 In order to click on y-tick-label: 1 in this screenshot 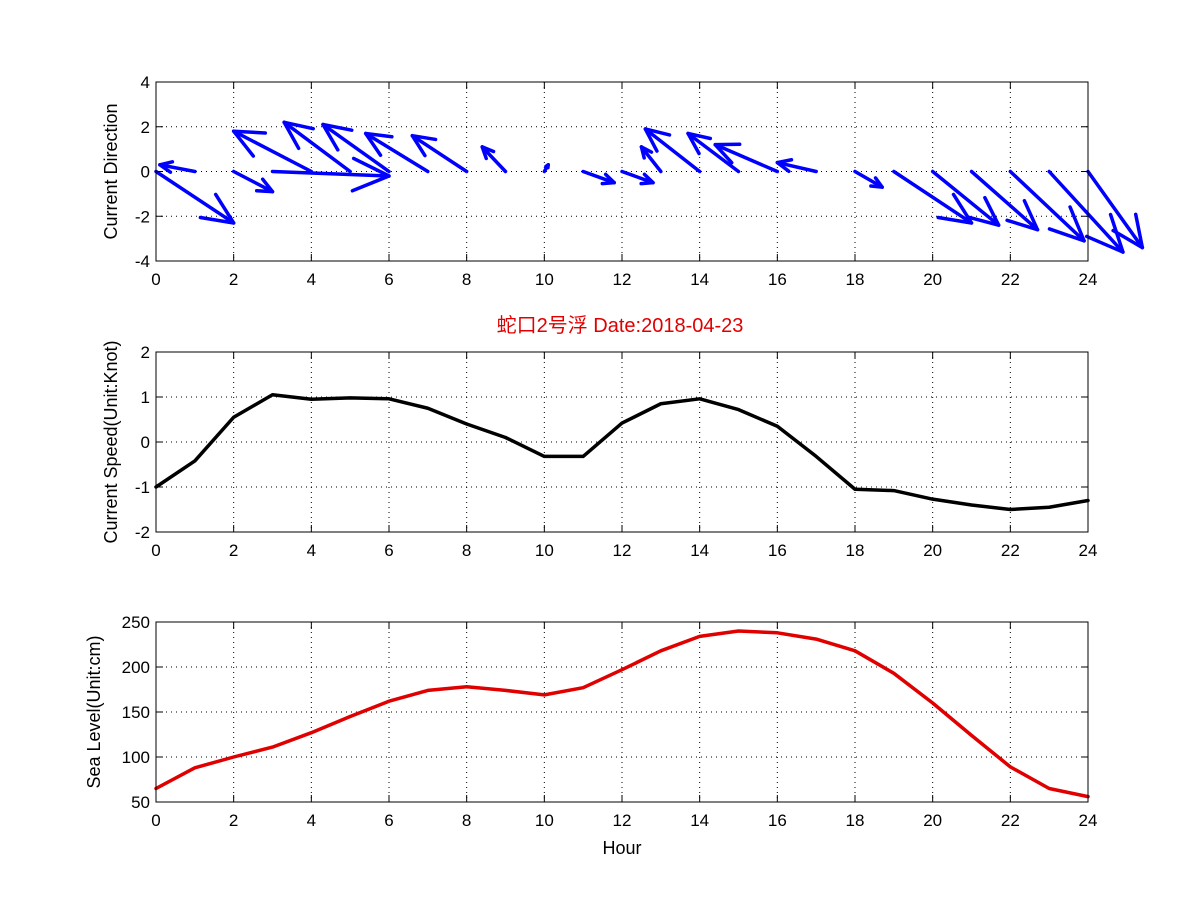, I will do `click(145, 397)`.